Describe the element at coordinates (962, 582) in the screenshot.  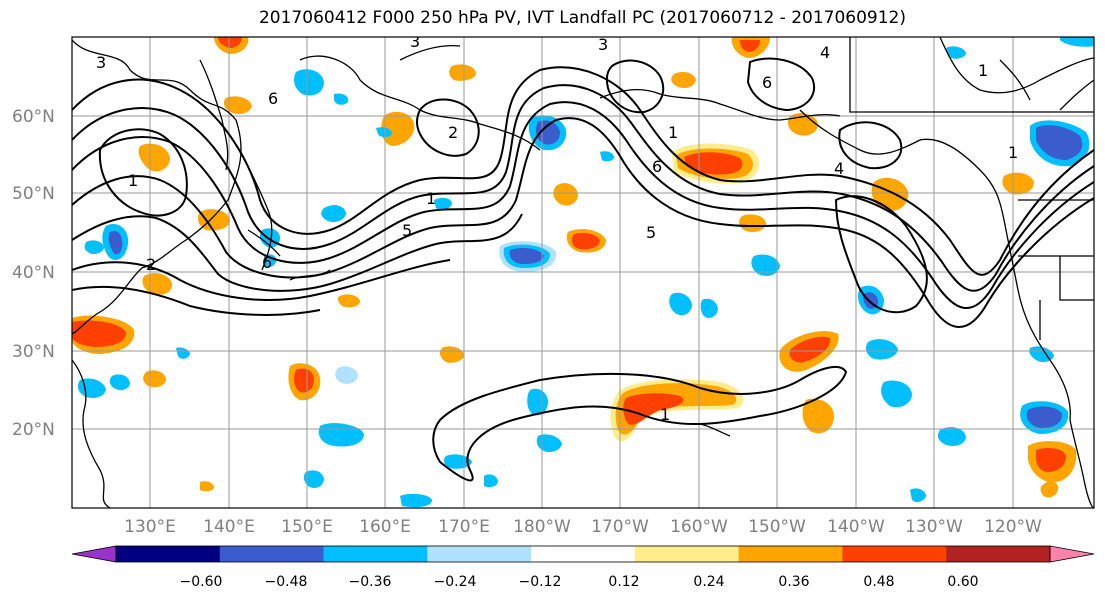
I see `colorbar-tick-label: 0.60` at that location.